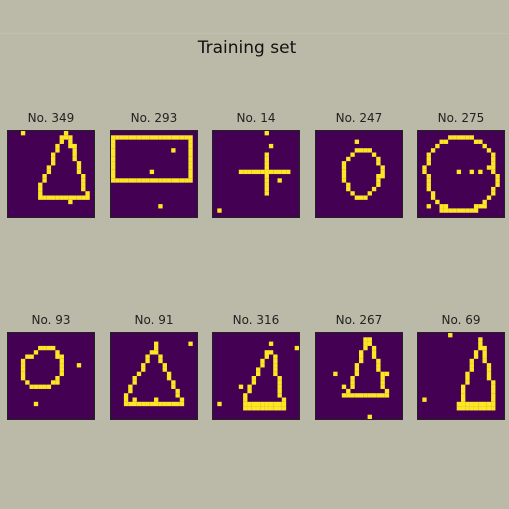  I want to click on heatmap-background, so click(359, 174).